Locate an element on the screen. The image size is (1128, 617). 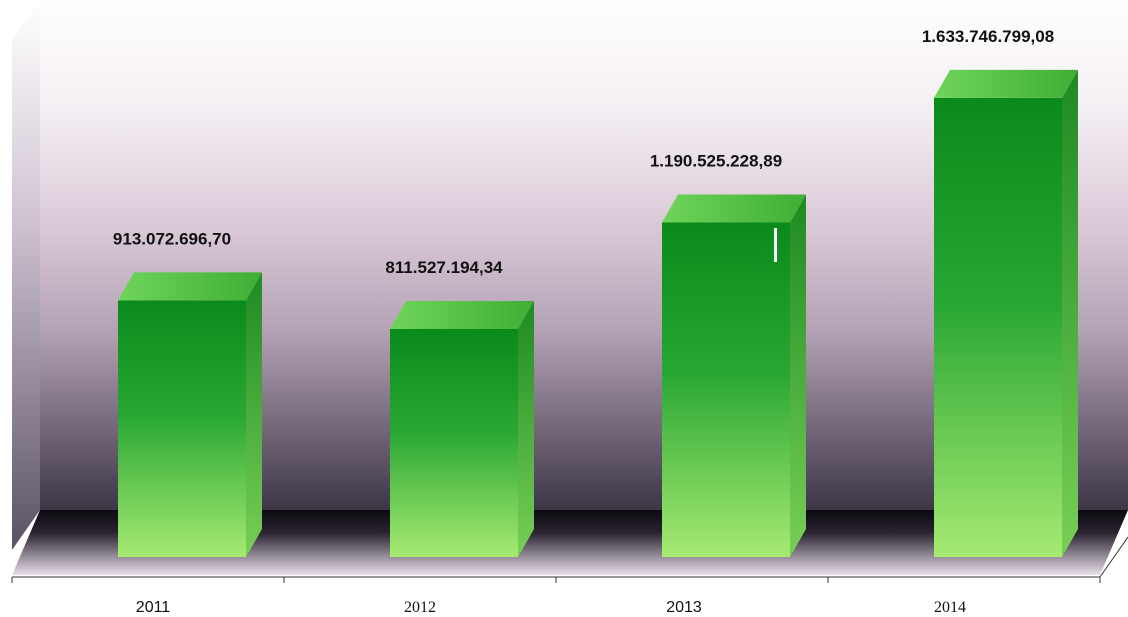
bar-2011 is located at coordinates (190, 414).